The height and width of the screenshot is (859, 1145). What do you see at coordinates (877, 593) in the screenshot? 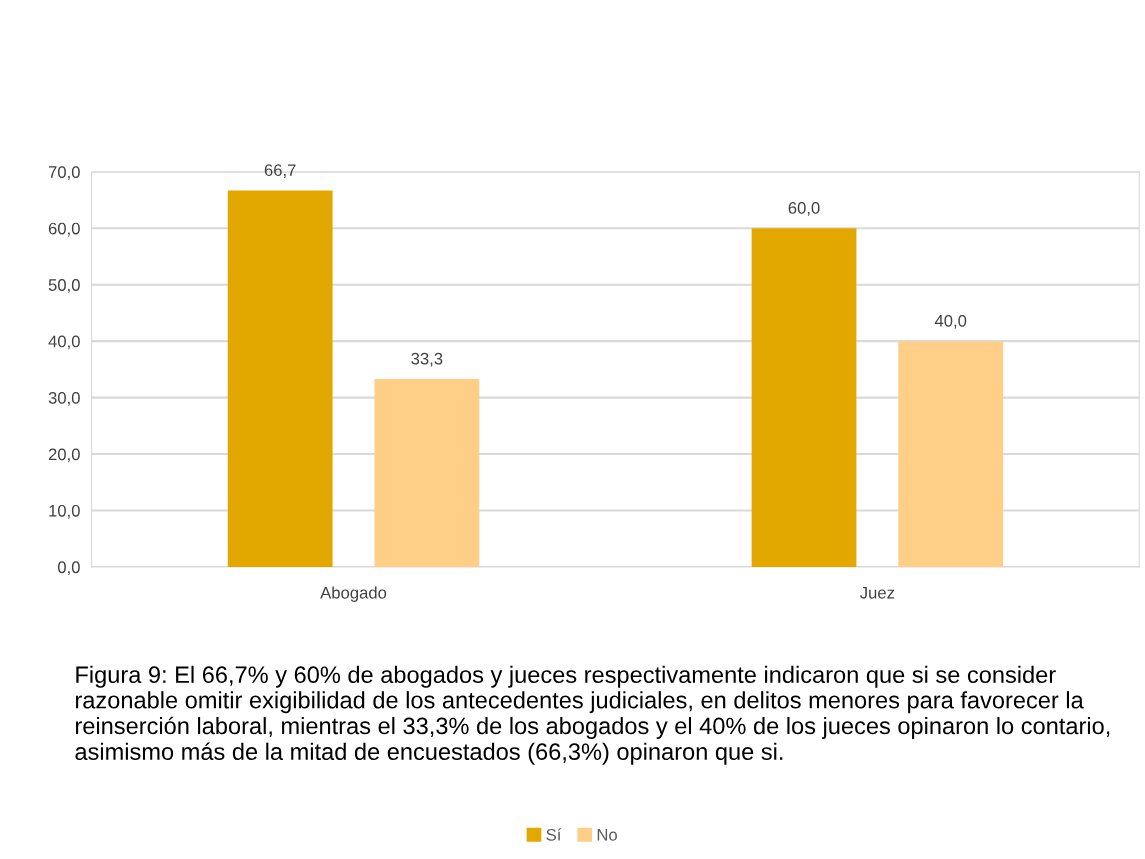
I see `x-tick-label: Juez` at bounding box center [877, 593].